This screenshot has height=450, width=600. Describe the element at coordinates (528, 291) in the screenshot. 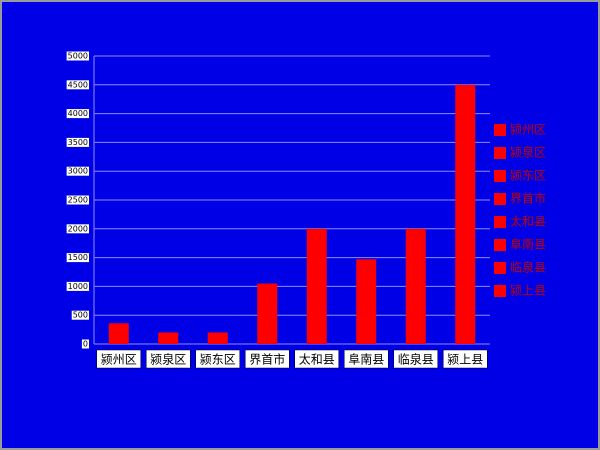

I see `legend-label: 颍上县` at that location.